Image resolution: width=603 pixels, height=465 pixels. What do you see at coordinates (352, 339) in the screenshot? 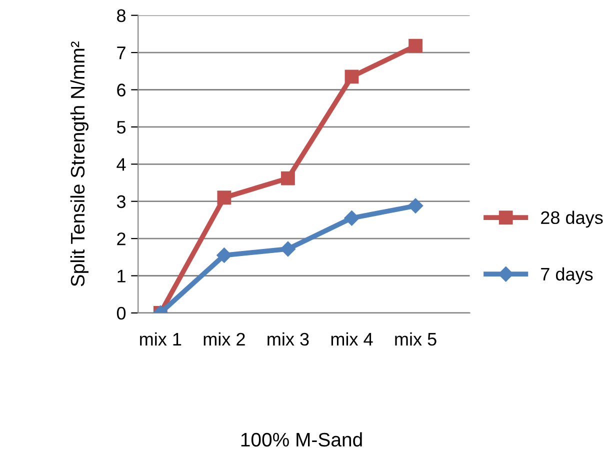
I see `x-tick-label: mix 4` at bounding box center [352, 339].